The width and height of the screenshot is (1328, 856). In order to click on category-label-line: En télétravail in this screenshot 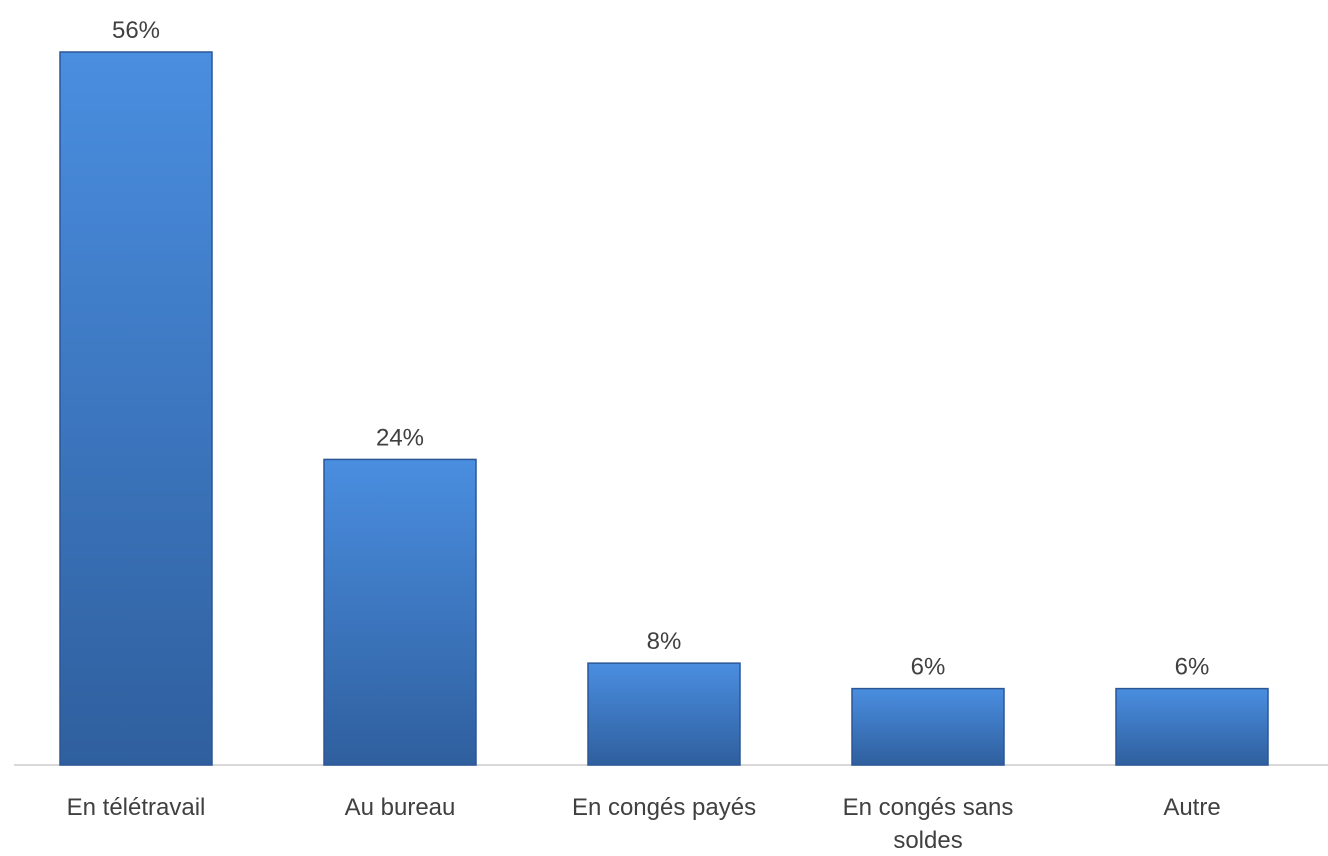, I will do `click(136, 807)`.